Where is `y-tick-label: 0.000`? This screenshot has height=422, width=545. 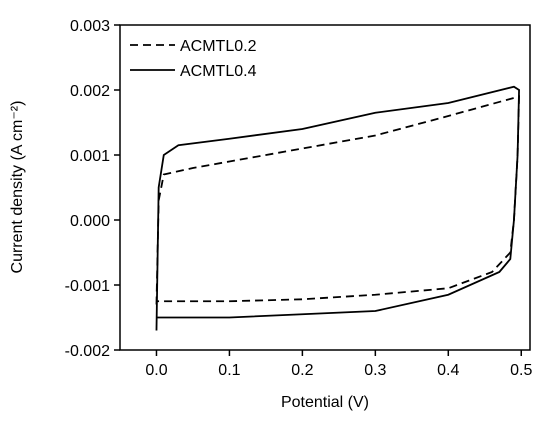 y-tick-label: 0.000 is located at coordinates (90, 221).